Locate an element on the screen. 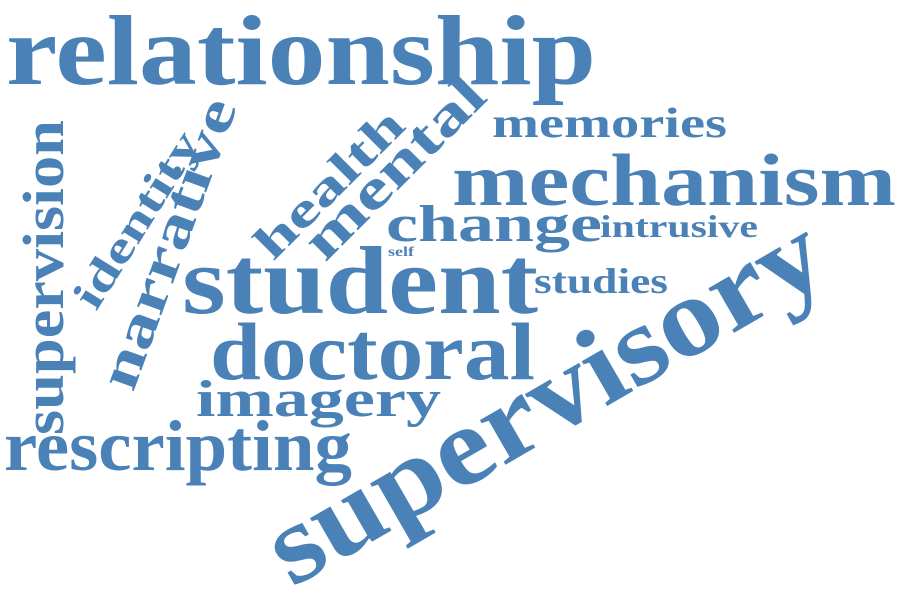 Image resolution: width=900 pixels, height=593 pixels. word-mechanism: mechanism is located at coordinates (674, 181).